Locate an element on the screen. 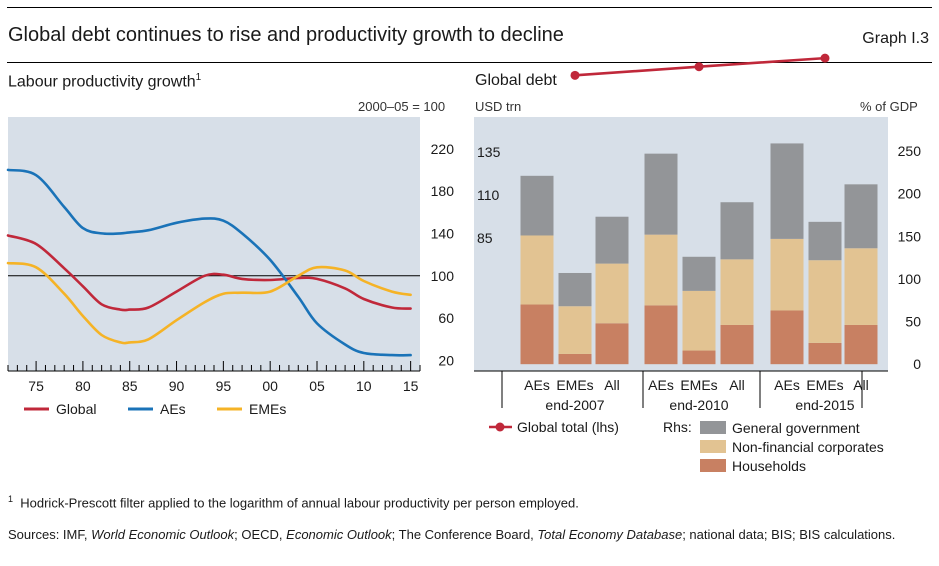 The width and height of the screenshot is (939, 566). x-tick-label: 90 is located at coordinates (177, 386).